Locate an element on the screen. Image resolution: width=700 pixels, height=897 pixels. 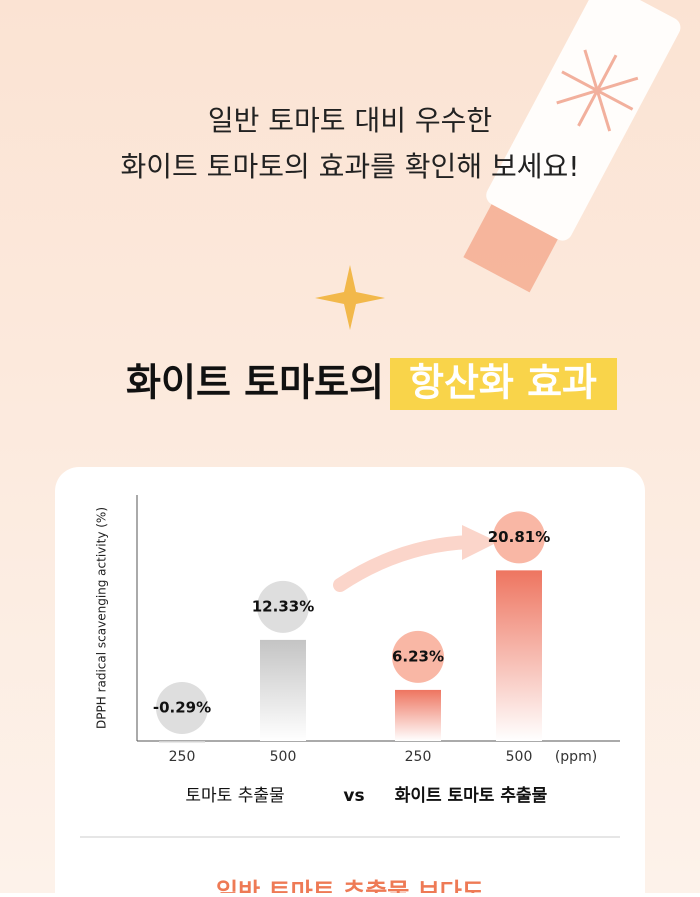
heading: 화이트 토마토의 is located at coordinates (255, 383).